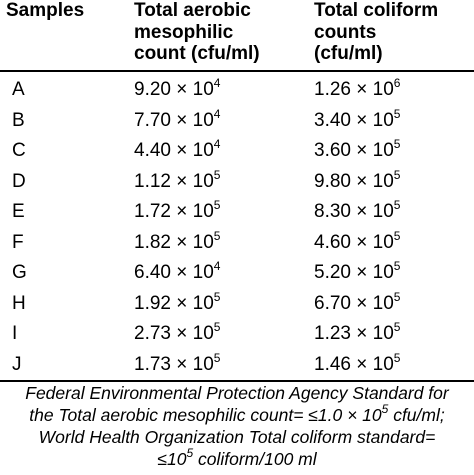  What do you see at coordinates (172, 459) in the screenshot?
I see `footnote-line-4-text: ≤10` at bounding box center [172, 459].